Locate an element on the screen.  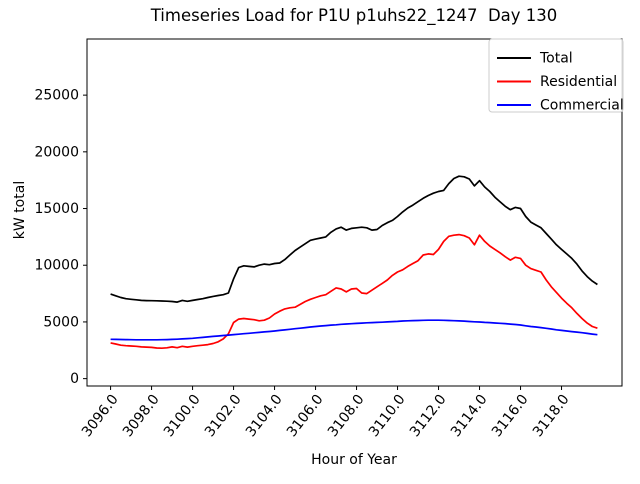
y-axis-label: kW total is located at coordinates (20, 210).